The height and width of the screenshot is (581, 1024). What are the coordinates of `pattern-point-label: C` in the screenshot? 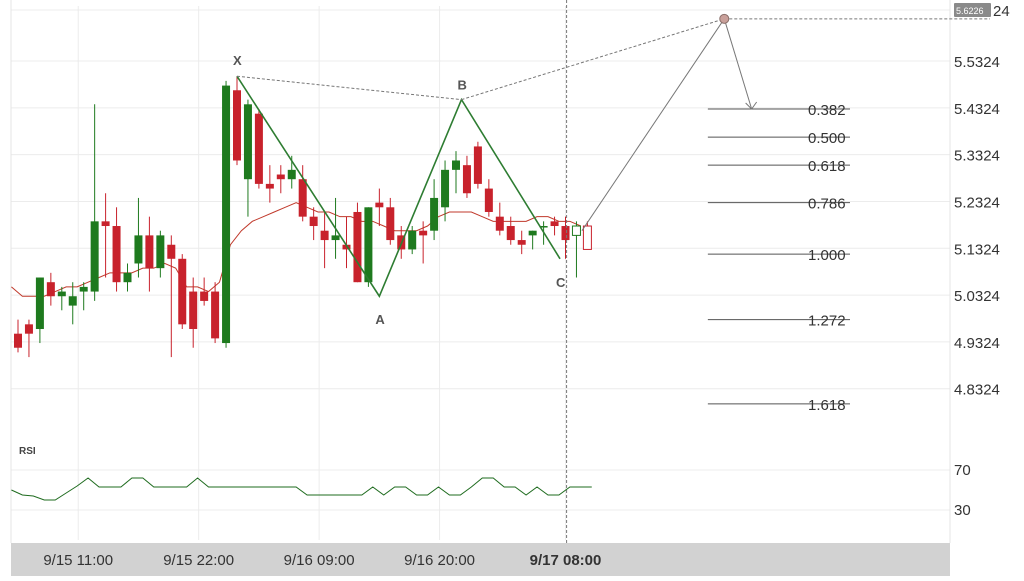 It's located at (561, 282).